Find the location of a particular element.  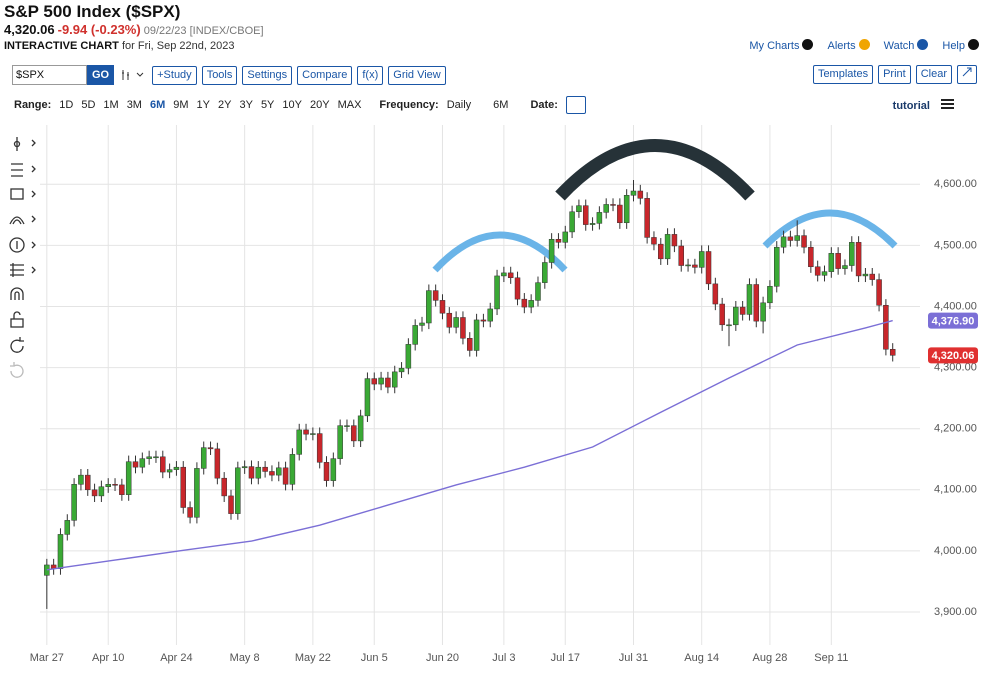

x-tick-label: Jun 5 is located at coordinates (374, 658).